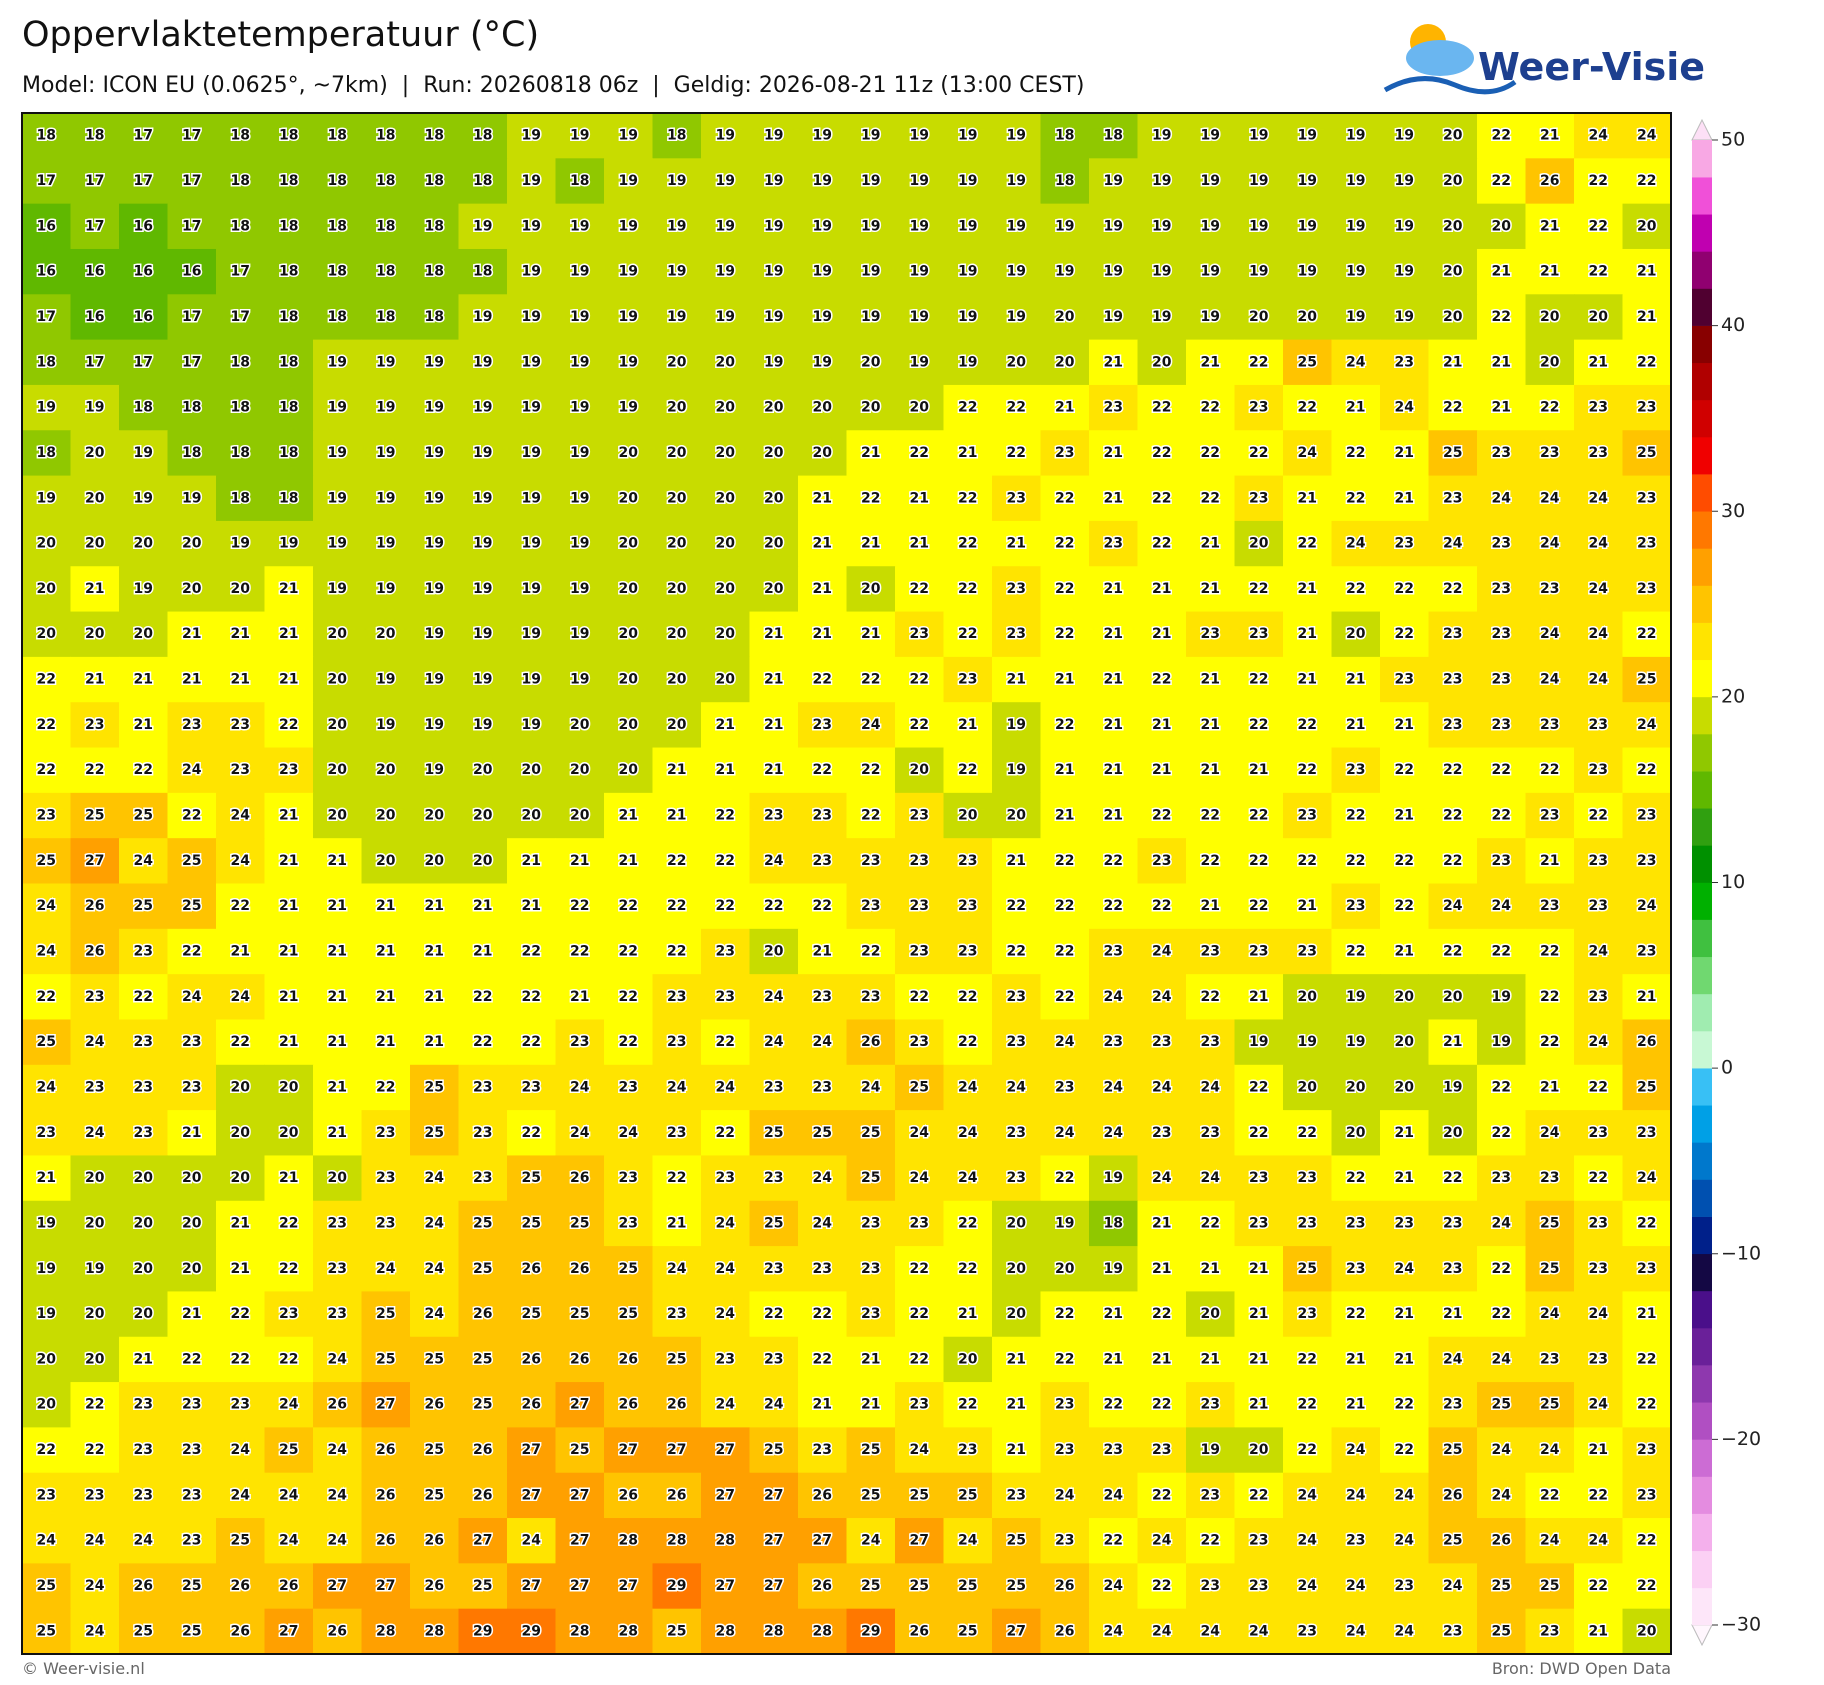  I want to click on temperature-label: 26, so click(240, 1631).